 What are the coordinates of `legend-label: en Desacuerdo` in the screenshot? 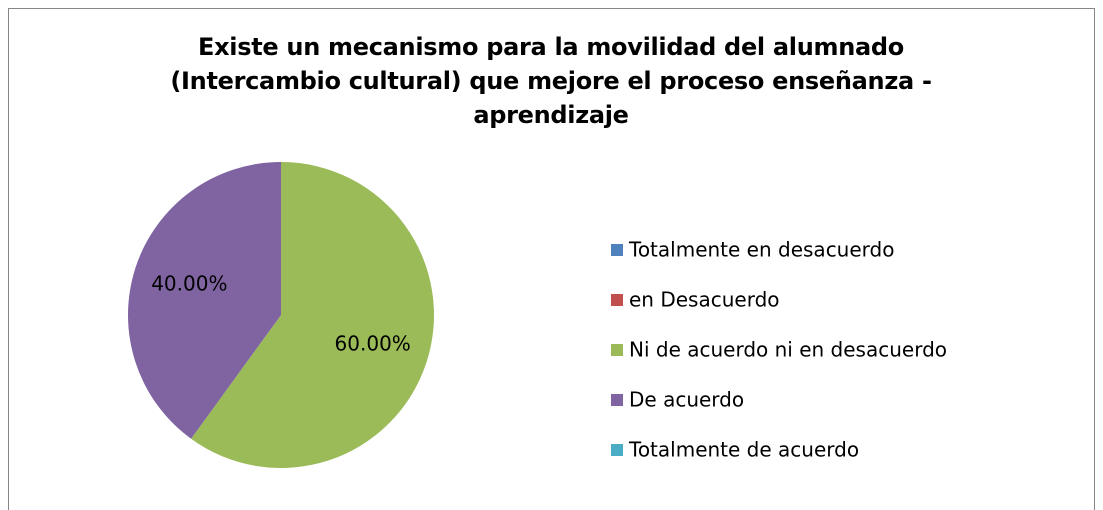 It's located at (704, 300).